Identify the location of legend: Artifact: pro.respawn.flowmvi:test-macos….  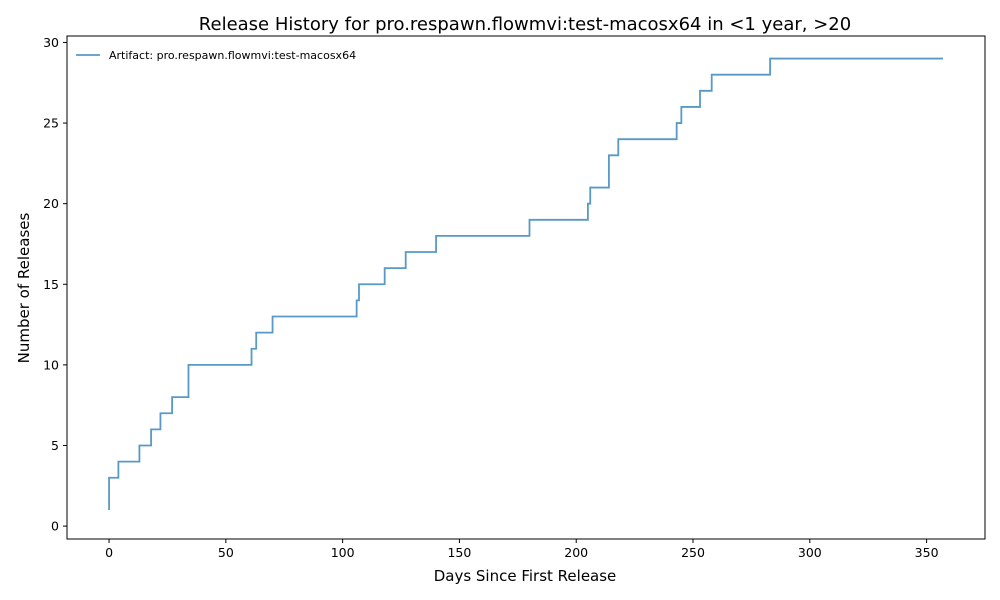
(216, 55).